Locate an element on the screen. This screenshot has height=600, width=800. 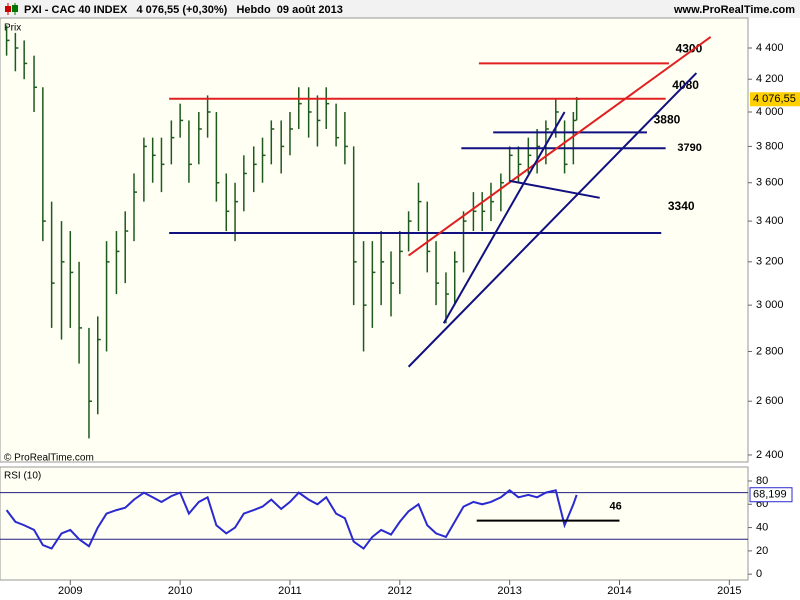
y-tick-label: 40 is located at coordinates (762, 527).